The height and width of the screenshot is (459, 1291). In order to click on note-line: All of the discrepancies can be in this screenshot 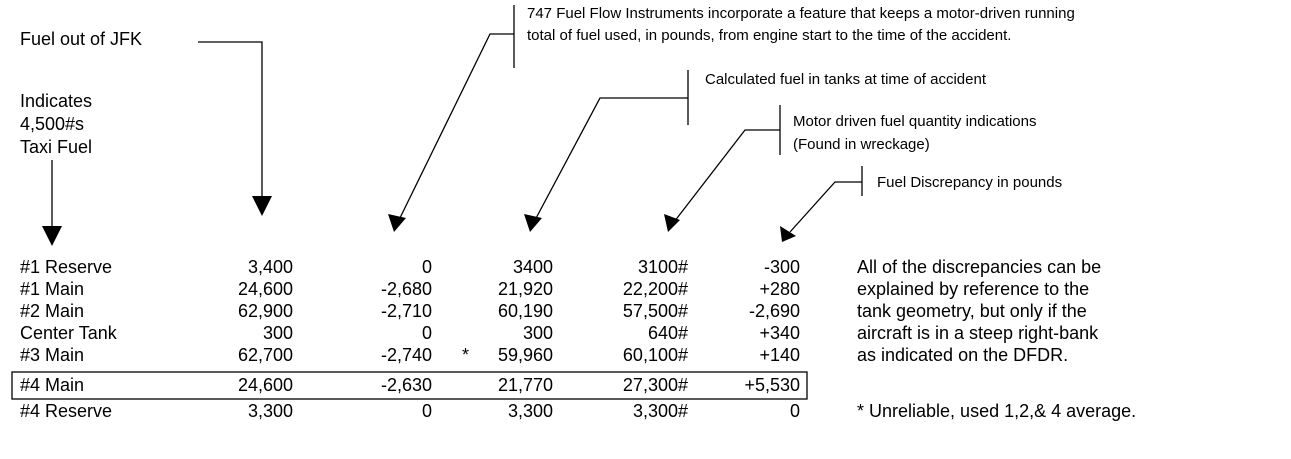, I will do `click(979, 267)`.